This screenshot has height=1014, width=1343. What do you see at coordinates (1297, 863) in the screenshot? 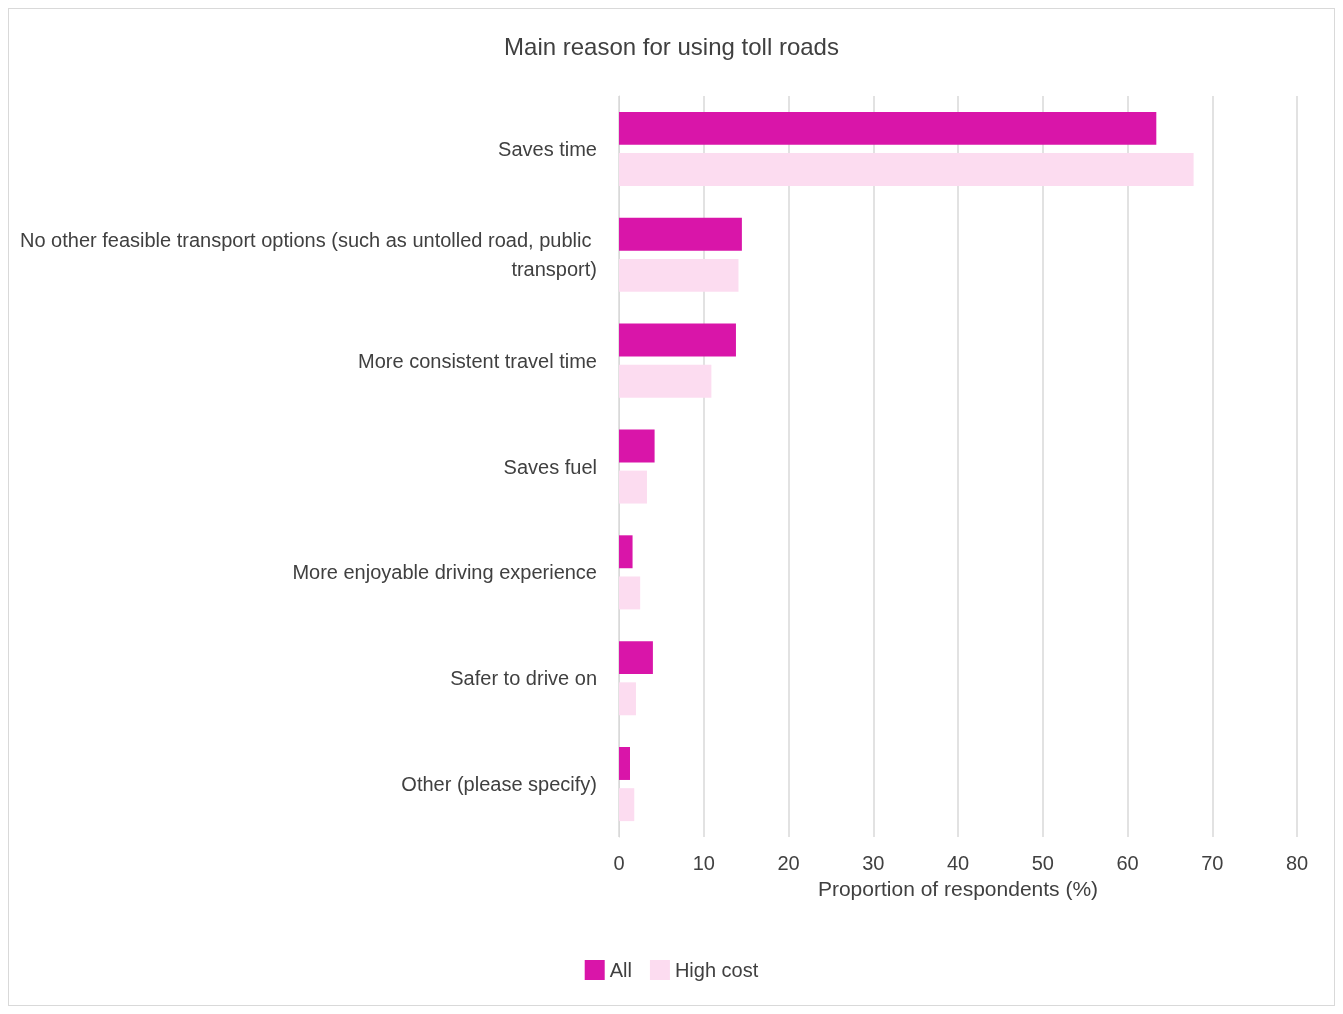
I see `x-tick-label: 80` at bounding box center [1297, 863].